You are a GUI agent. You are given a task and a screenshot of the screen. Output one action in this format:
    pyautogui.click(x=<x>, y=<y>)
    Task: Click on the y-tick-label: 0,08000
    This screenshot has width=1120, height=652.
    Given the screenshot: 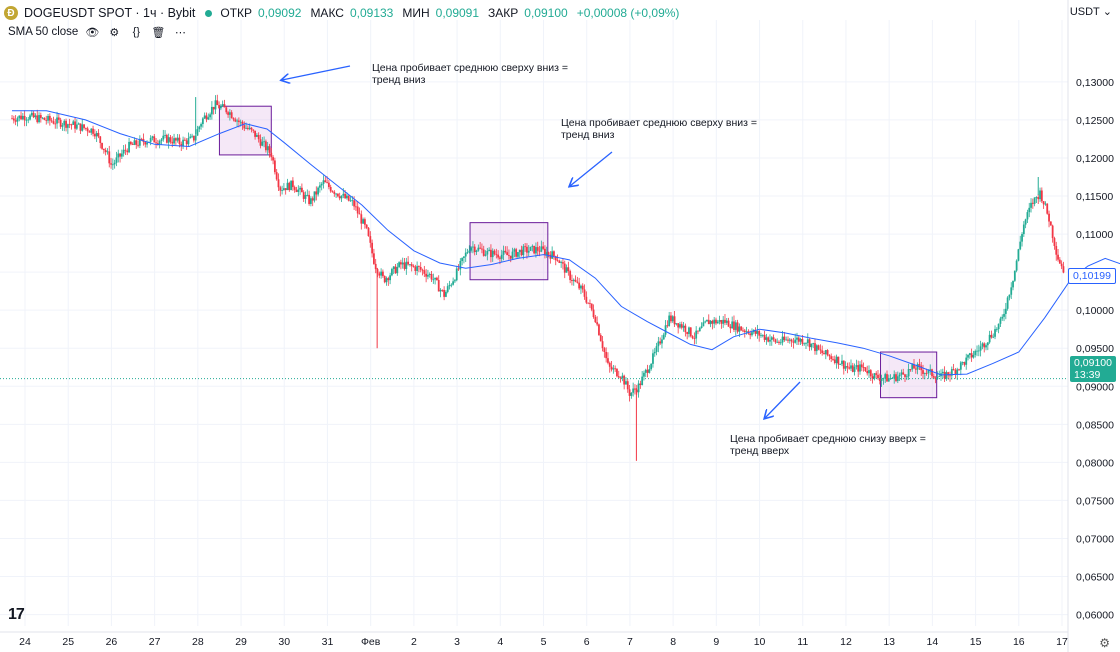 What is the action you would take?
    pyautogui.click(x=1095, y=463)
    